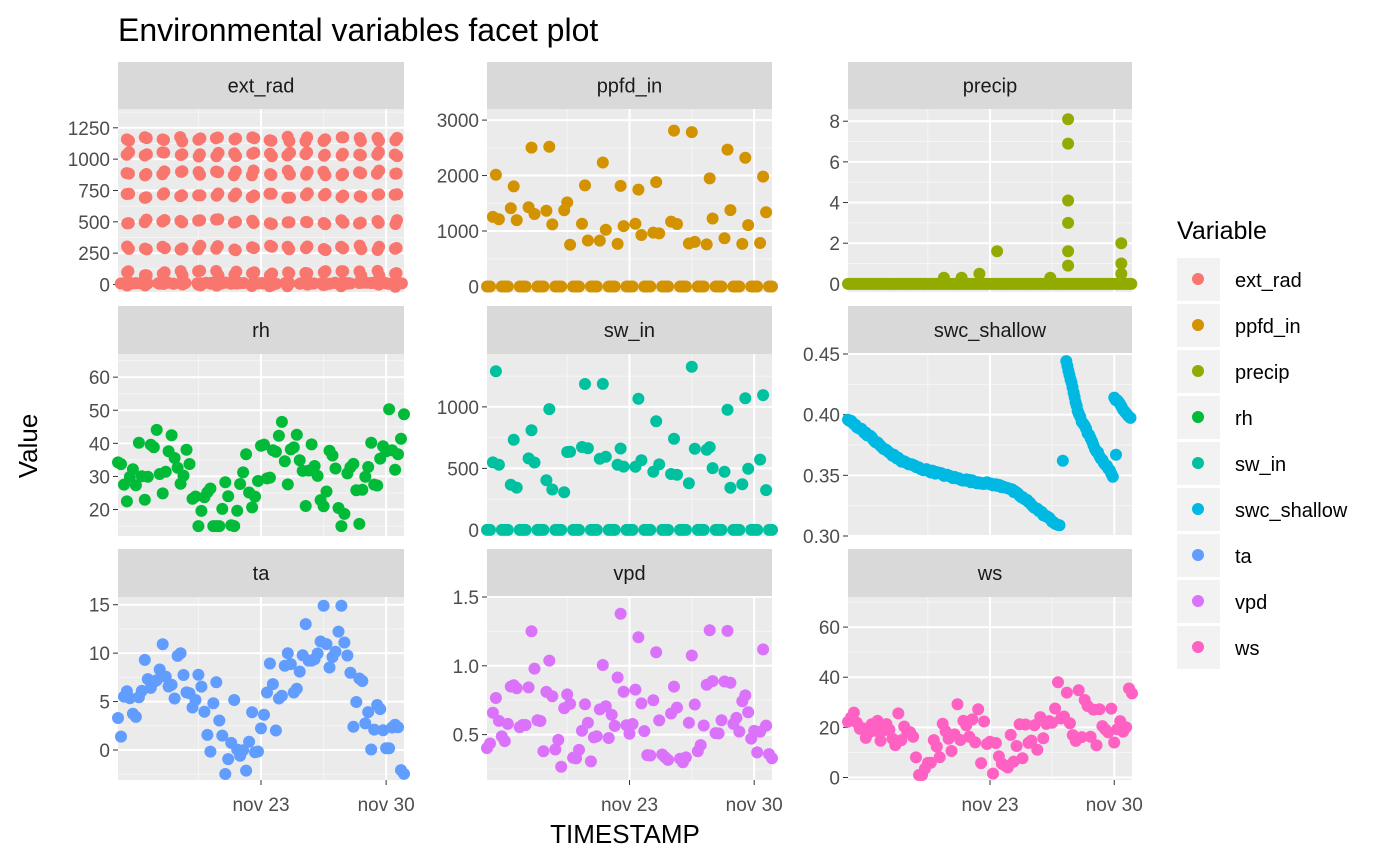 This screenshot has height=866, width=1400. Describe the element at coordinates (1291, 511) in the screenshot. I see `legend-label-swc_shallow: swc_shallow` at that location.